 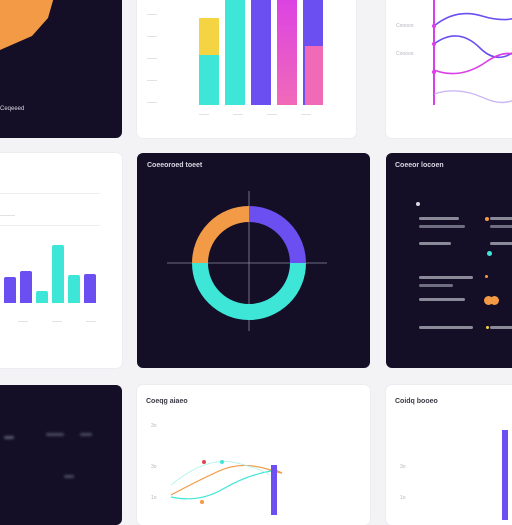 I want to click on bottom-line-chart-card: Coeqg aiaeo 3o 3o 1o, so click(x=253, y=455).